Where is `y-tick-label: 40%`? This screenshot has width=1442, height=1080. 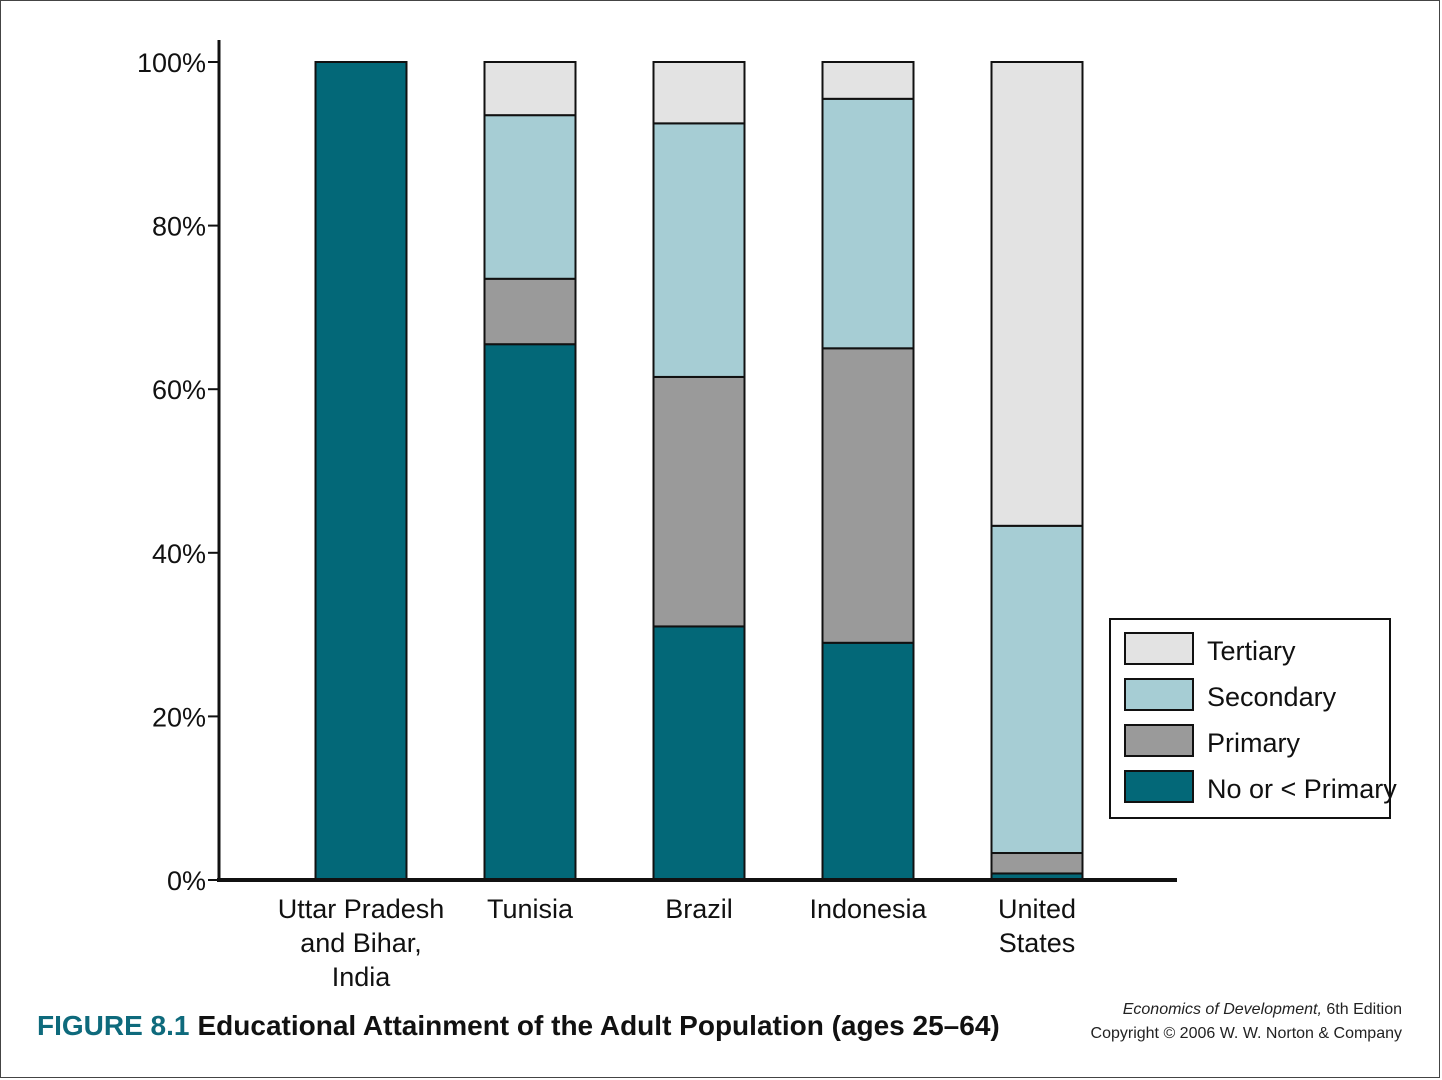
y-tick-label: 40% is located at coordinates (179, 554).